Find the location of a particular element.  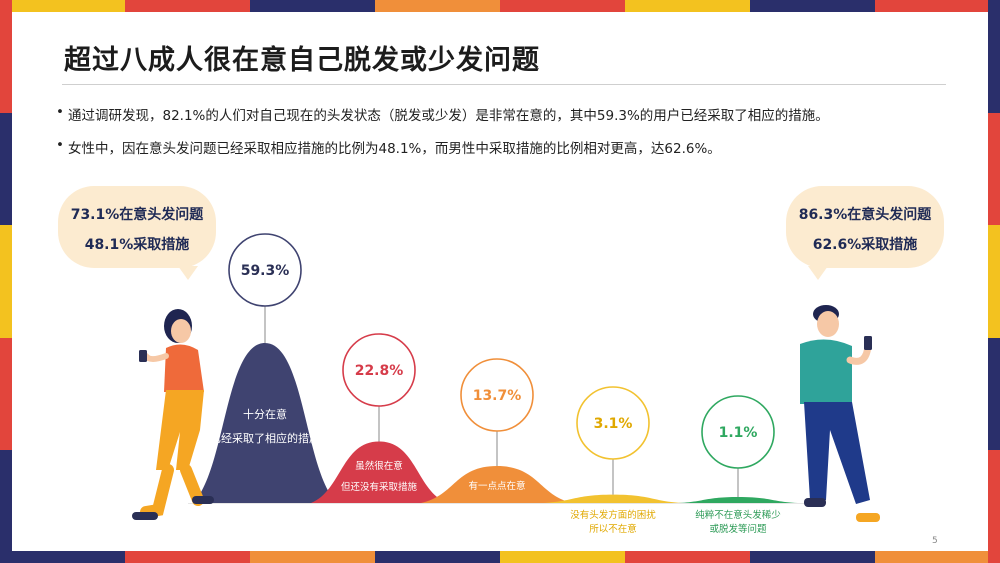

category-label: 虽然很在意 is located at coordinates (379, 466).